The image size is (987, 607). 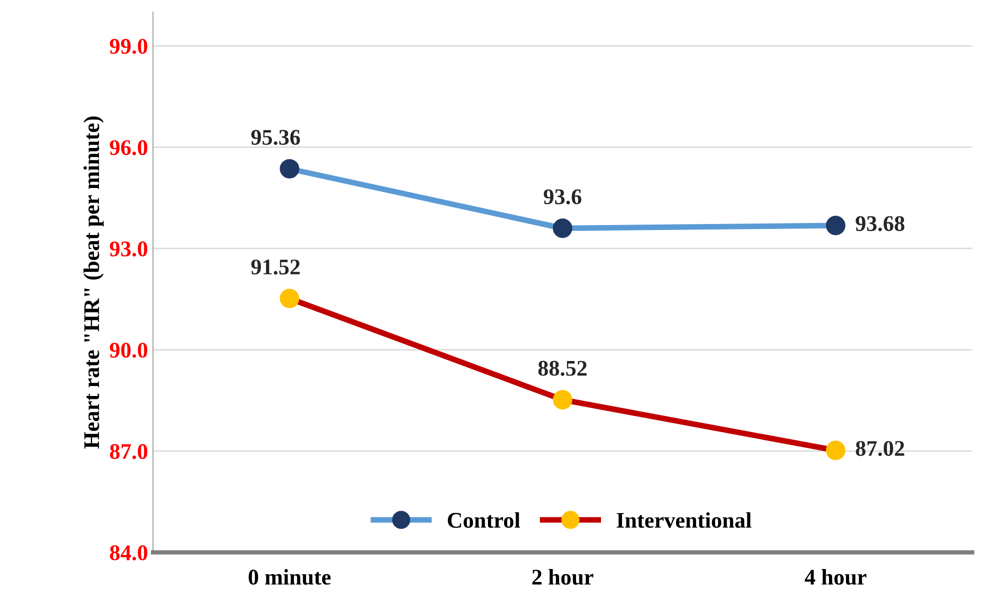 I want to click on y-tick-label: 90.0, so click(x=129, y=350).